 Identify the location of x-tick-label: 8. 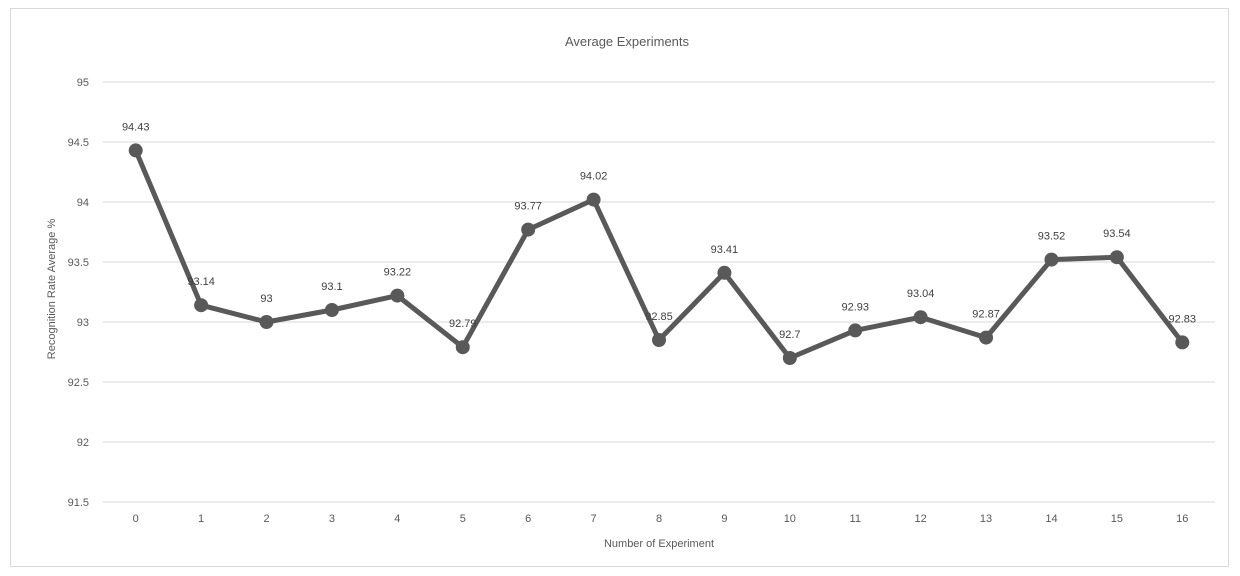
(659, 519).